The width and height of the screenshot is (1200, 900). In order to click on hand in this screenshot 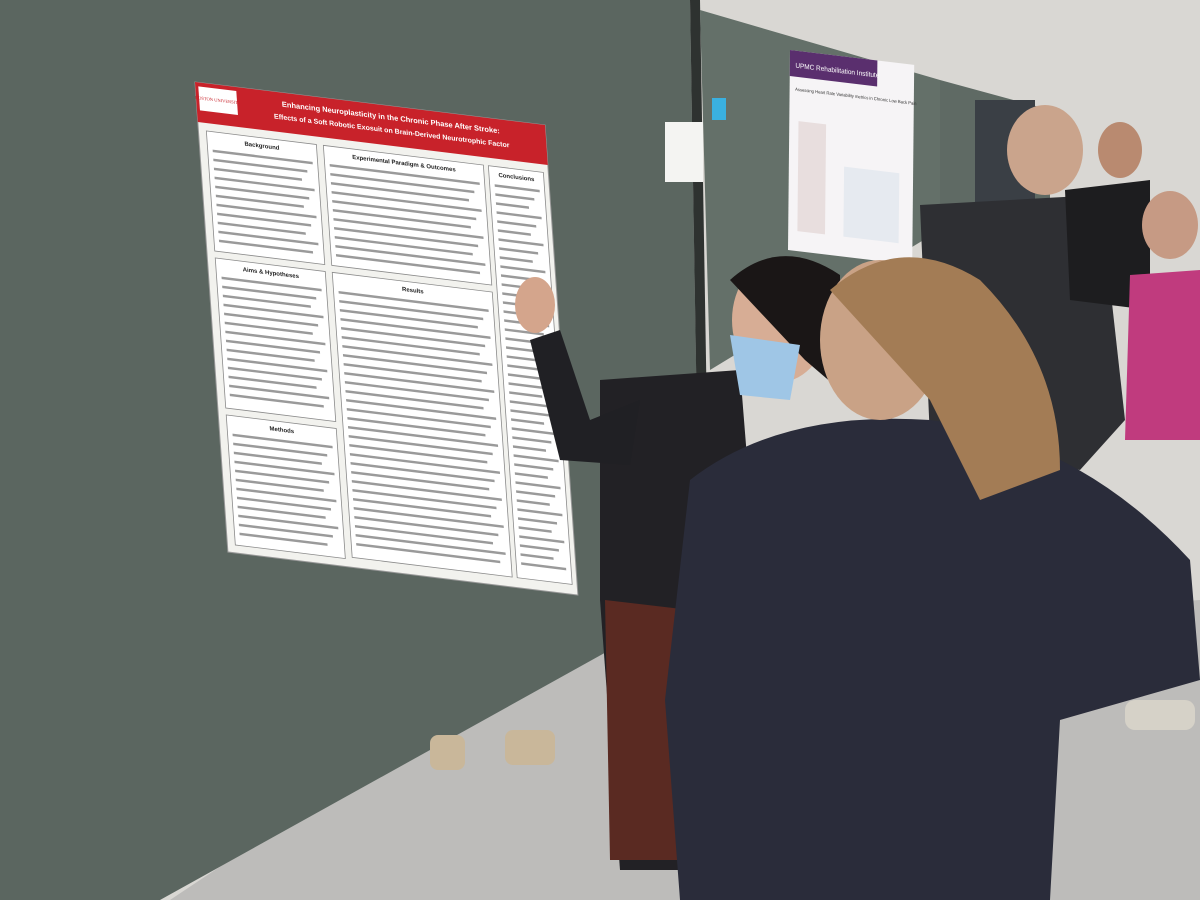, I will do `click(535, 305)`.